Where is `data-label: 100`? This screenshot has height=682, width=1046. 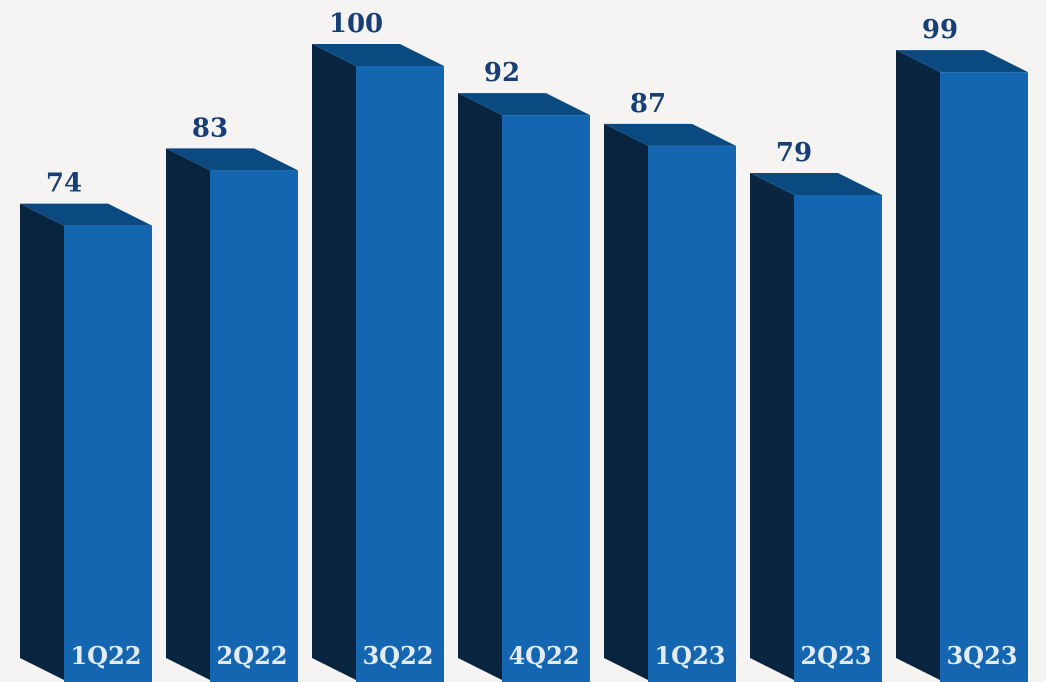 data-label: 100 is located at coordinates (356, 24).